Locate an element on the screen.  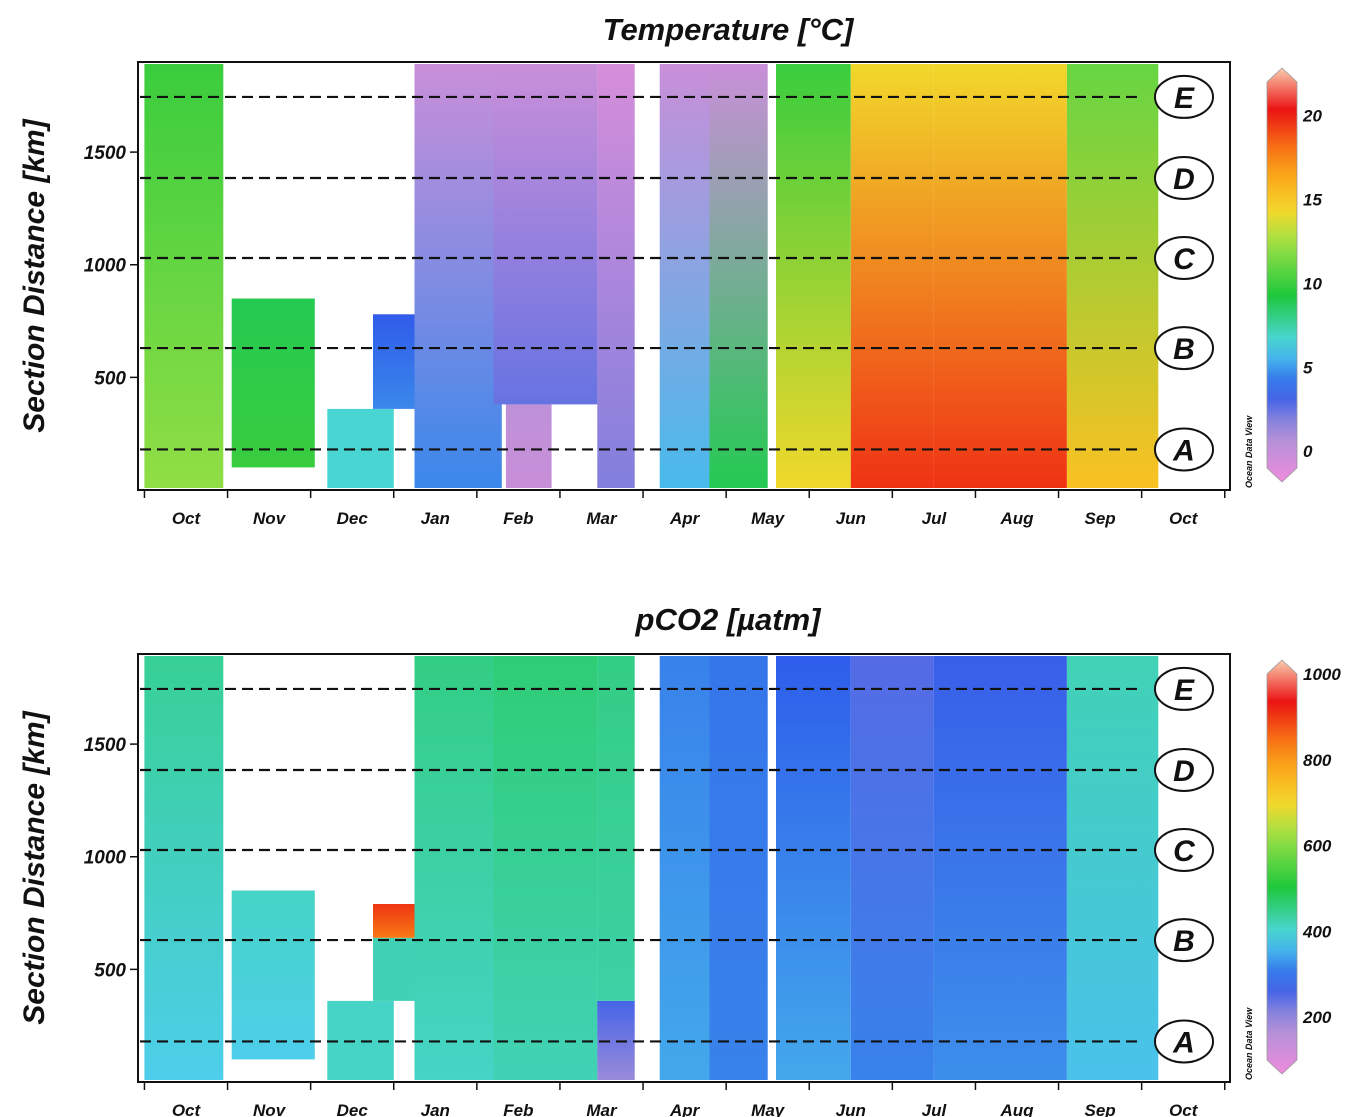
colorbar-tick-label: 200 is located at coordinates (1317, 1017).